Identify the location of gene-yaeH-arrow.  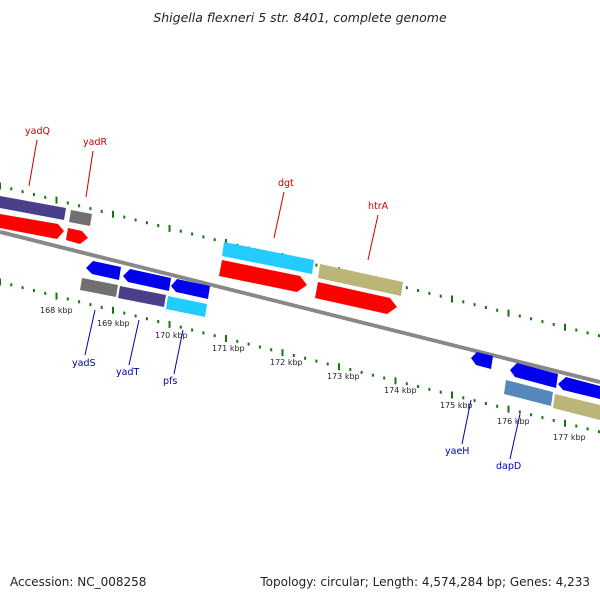
(482, 360).